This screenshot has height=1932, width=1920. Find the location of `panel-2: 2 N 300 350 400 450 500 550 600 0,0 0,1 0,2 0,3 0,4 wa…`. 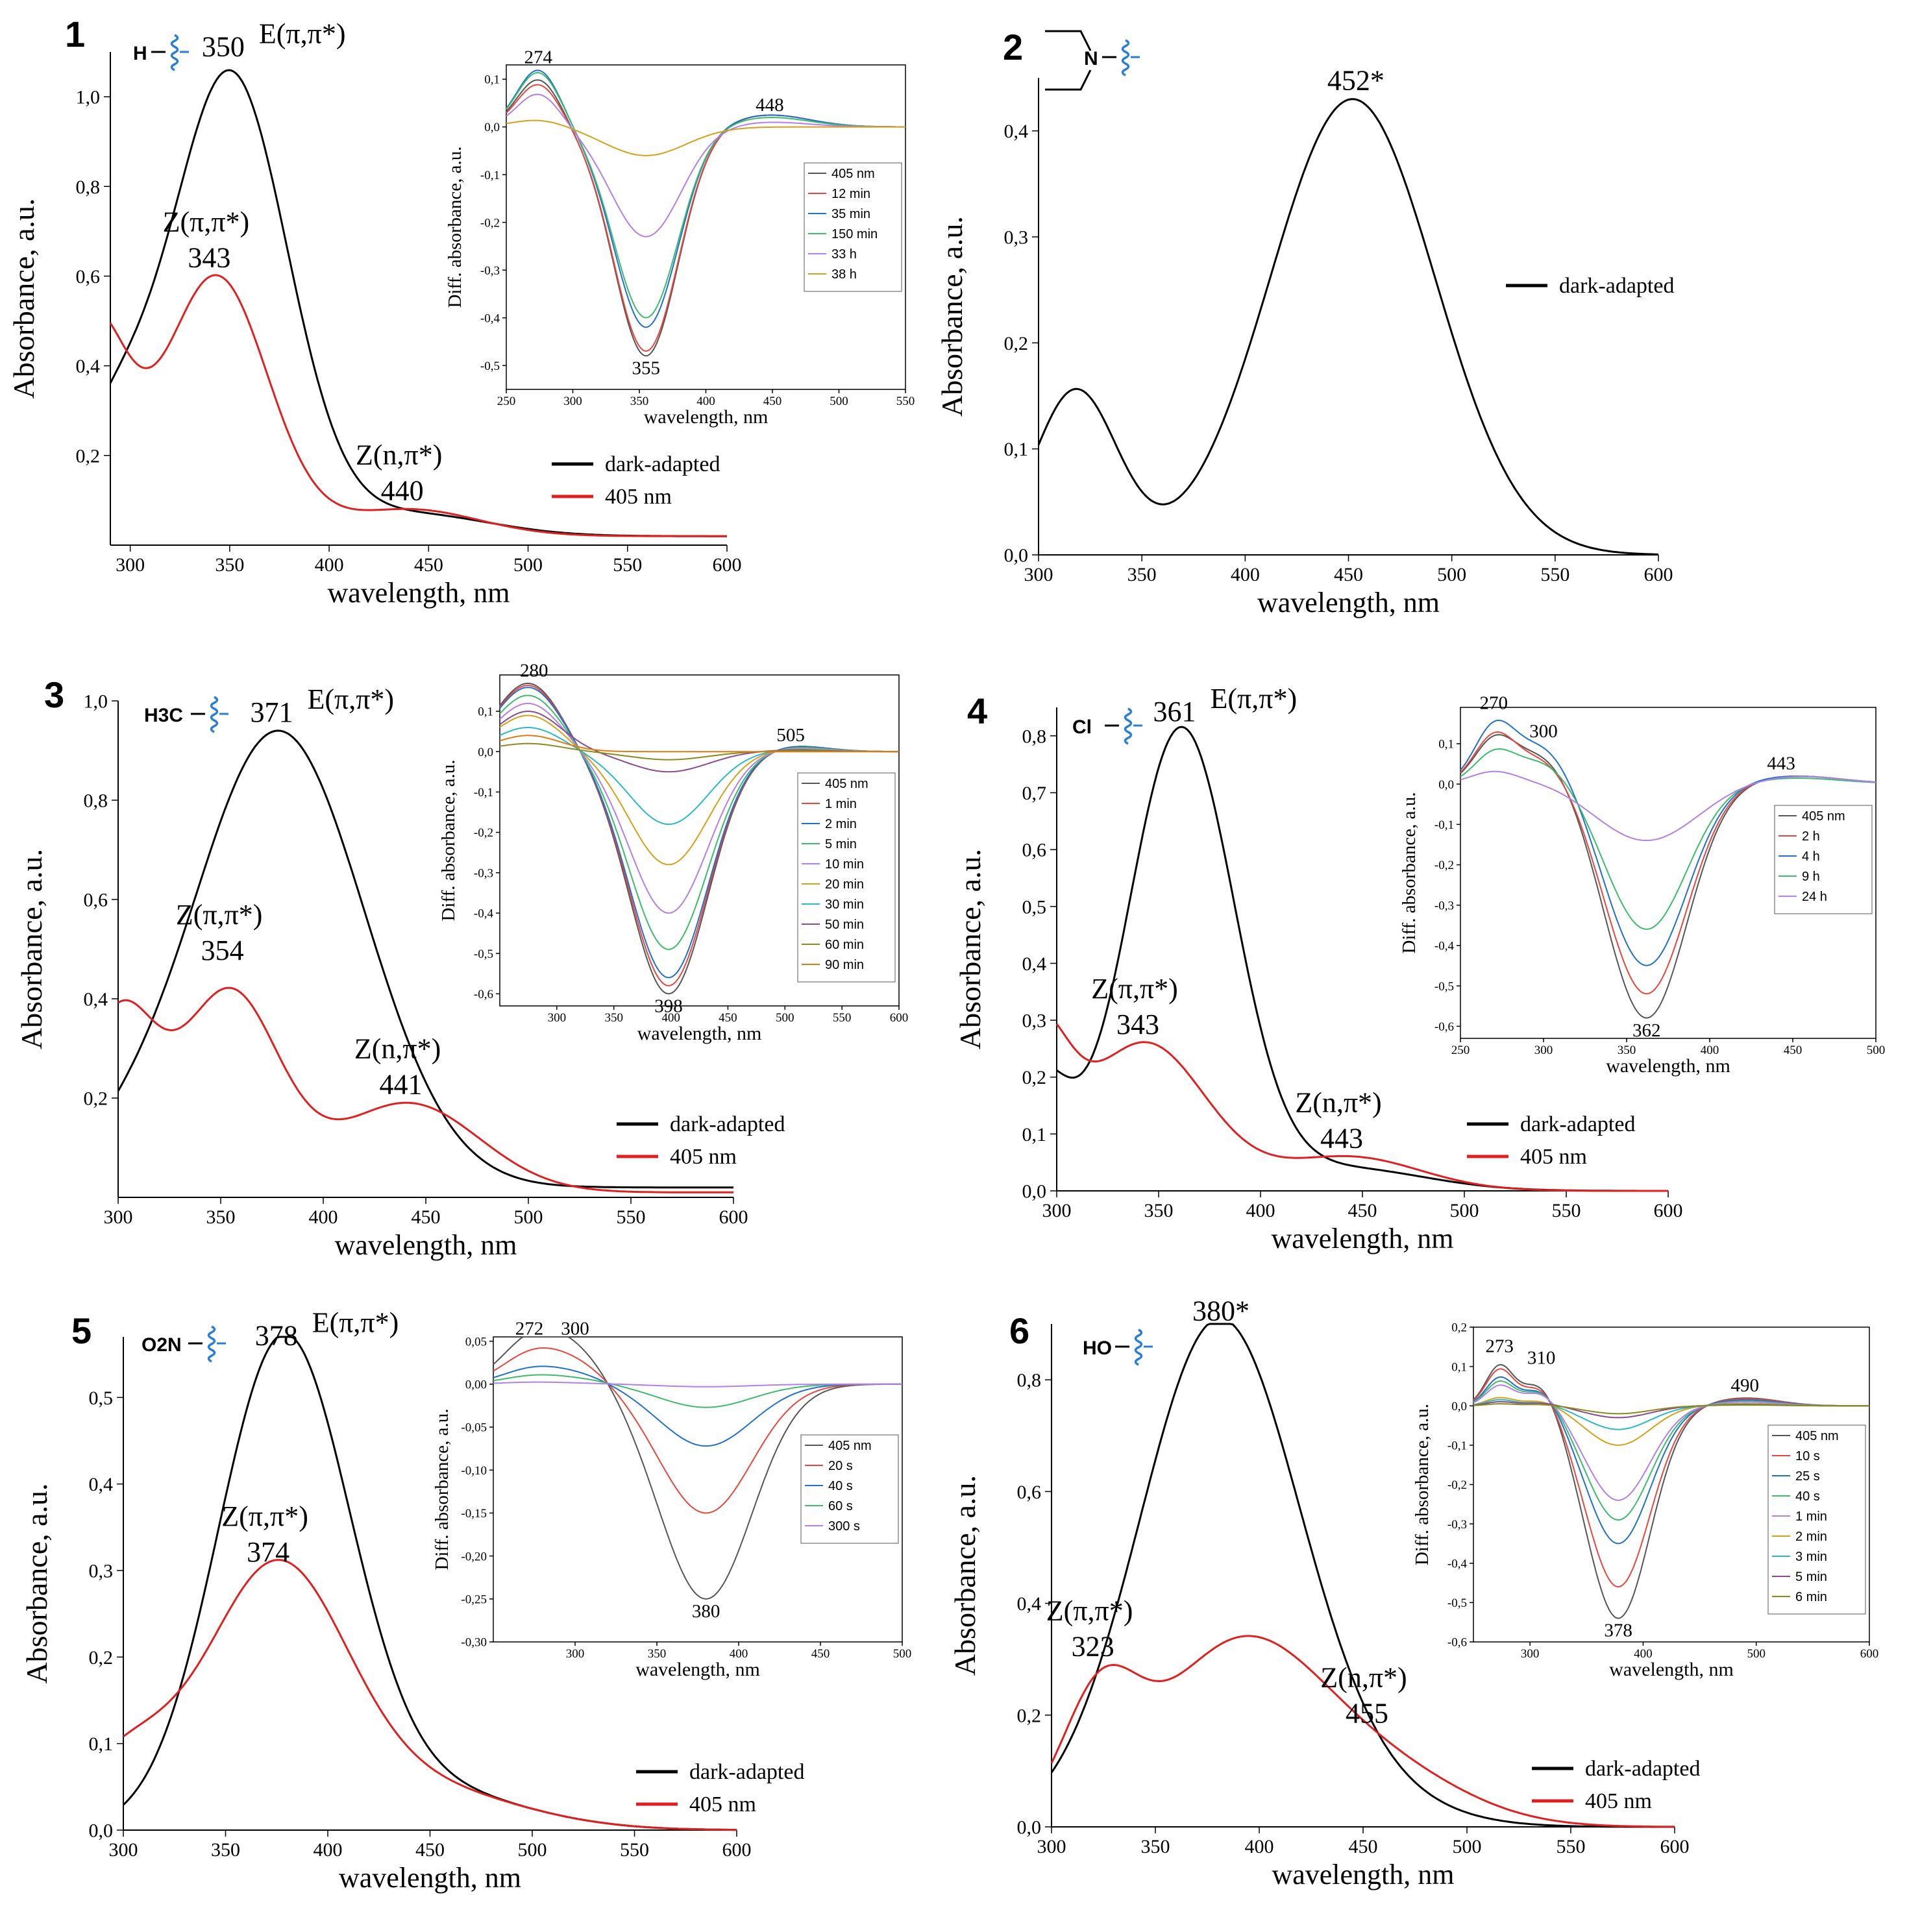

panel-2: 2 N 300 350 400 450 500 550 600 0,0 0,1 0,2 0,3 0,4 wa… is located at coordinates (1304, 322).